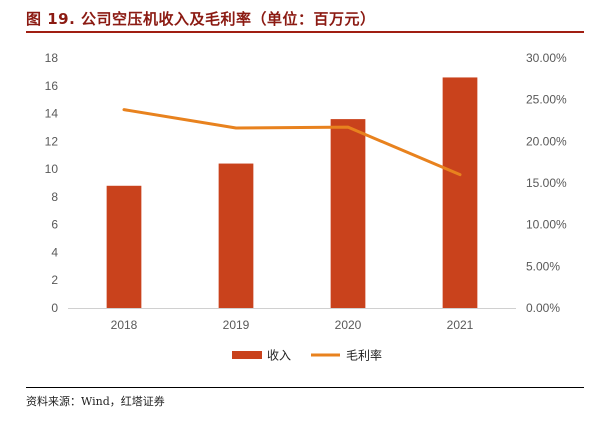 Image resolution: width=594 pixels, height=428 pixels. I want to click on source-note: 资料来源：Wind，红塔证券, so click(95, 401).